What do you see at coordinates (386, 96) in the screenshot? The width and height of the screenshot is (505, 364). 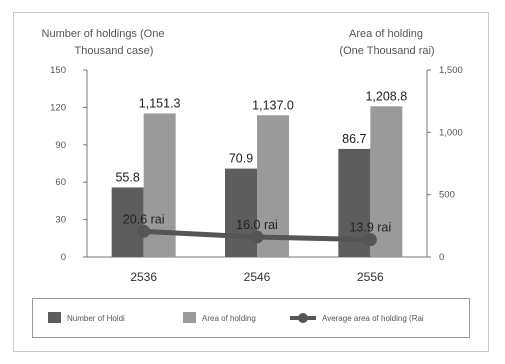 I see `data-label-1-2556: 1,208.8` at bounding box center [386, 96].